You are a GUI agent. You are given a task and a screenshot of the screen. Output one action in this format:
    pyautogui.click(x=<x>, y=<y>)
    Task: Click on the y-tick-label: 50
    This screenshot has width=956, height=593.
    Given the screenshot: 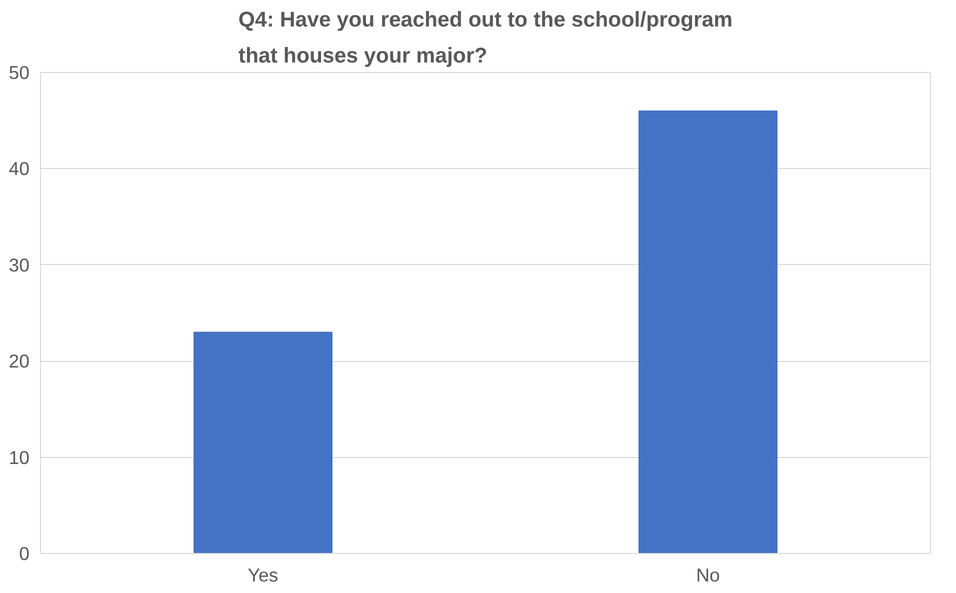 What is the action you would take?
    pyautogui.click(x=19, y=72)
    